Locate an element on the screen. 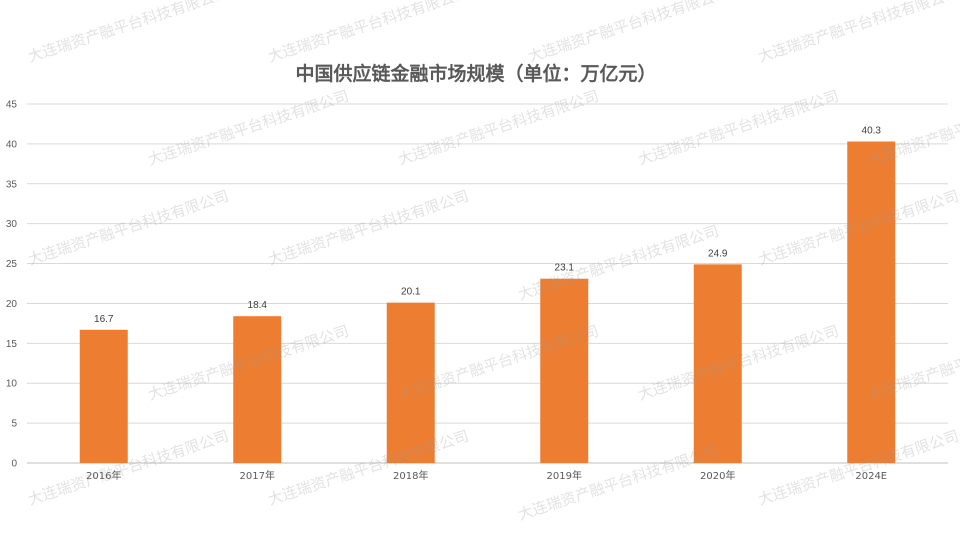 The width and height of the screenshot is (960, 540). y-tick-label: 40 is located at coordinates (12, 144).